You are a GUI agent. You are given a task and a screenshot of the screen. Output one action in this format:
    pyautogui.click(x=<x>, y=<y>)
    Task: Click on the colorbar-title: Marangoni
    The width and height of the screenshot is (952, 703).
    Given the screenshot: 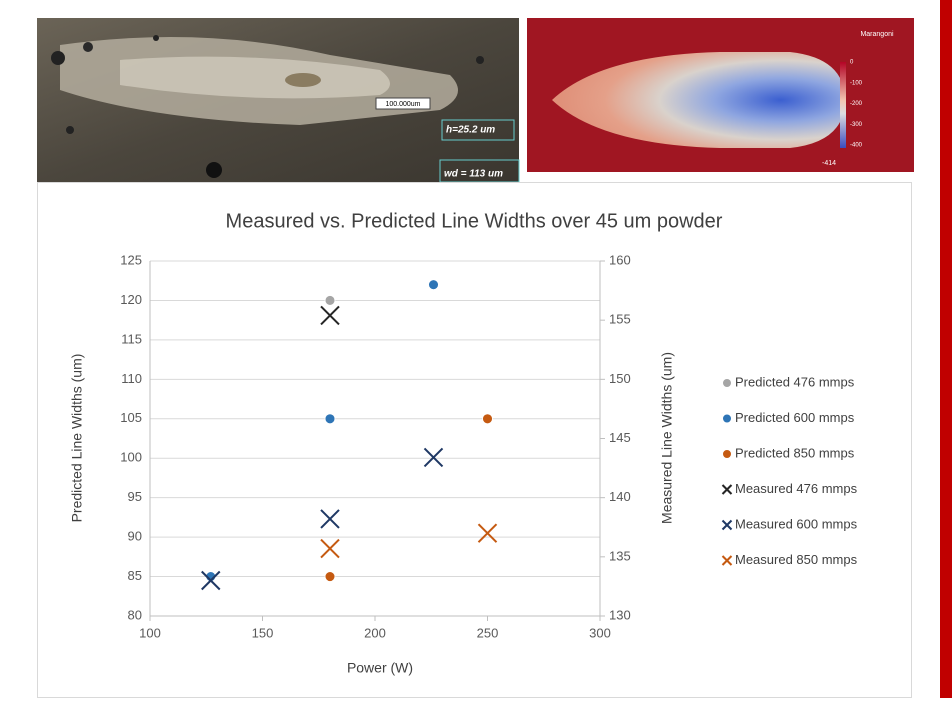 What is the action you would take?
    pyautogui.click(x=877, y=34)
    